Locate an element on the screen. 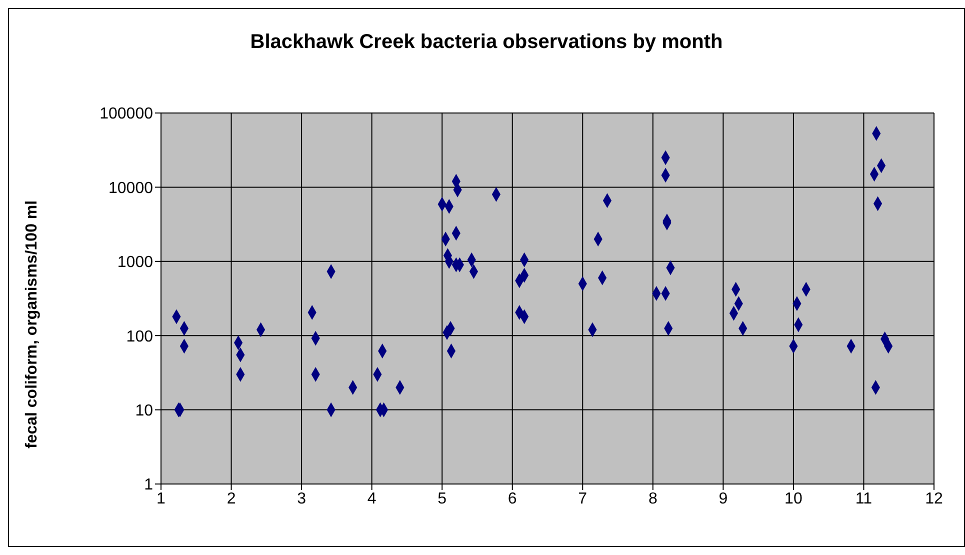 Image resolution: width=965 pixels, height=555 pixels. y-tick-label: 1000 is located at coordinates (135, 263).